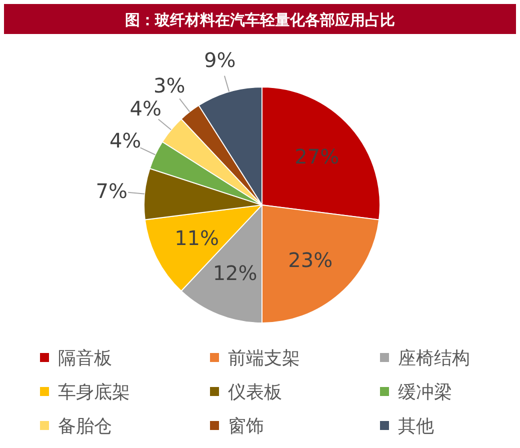  What do you see at coordinates (112, 190) in the screenshot?
I see `data-label: 7%` at bounding box center [112, 190].